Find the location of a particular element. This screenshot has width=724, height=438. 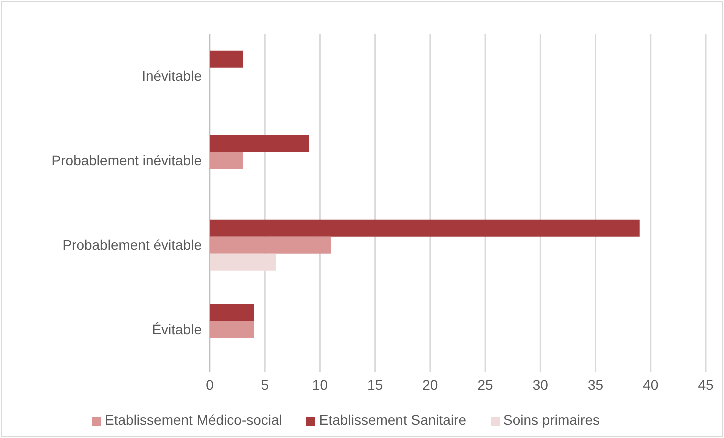

y-tick-label: Probablement évitable is located at coordinates (132, 245).